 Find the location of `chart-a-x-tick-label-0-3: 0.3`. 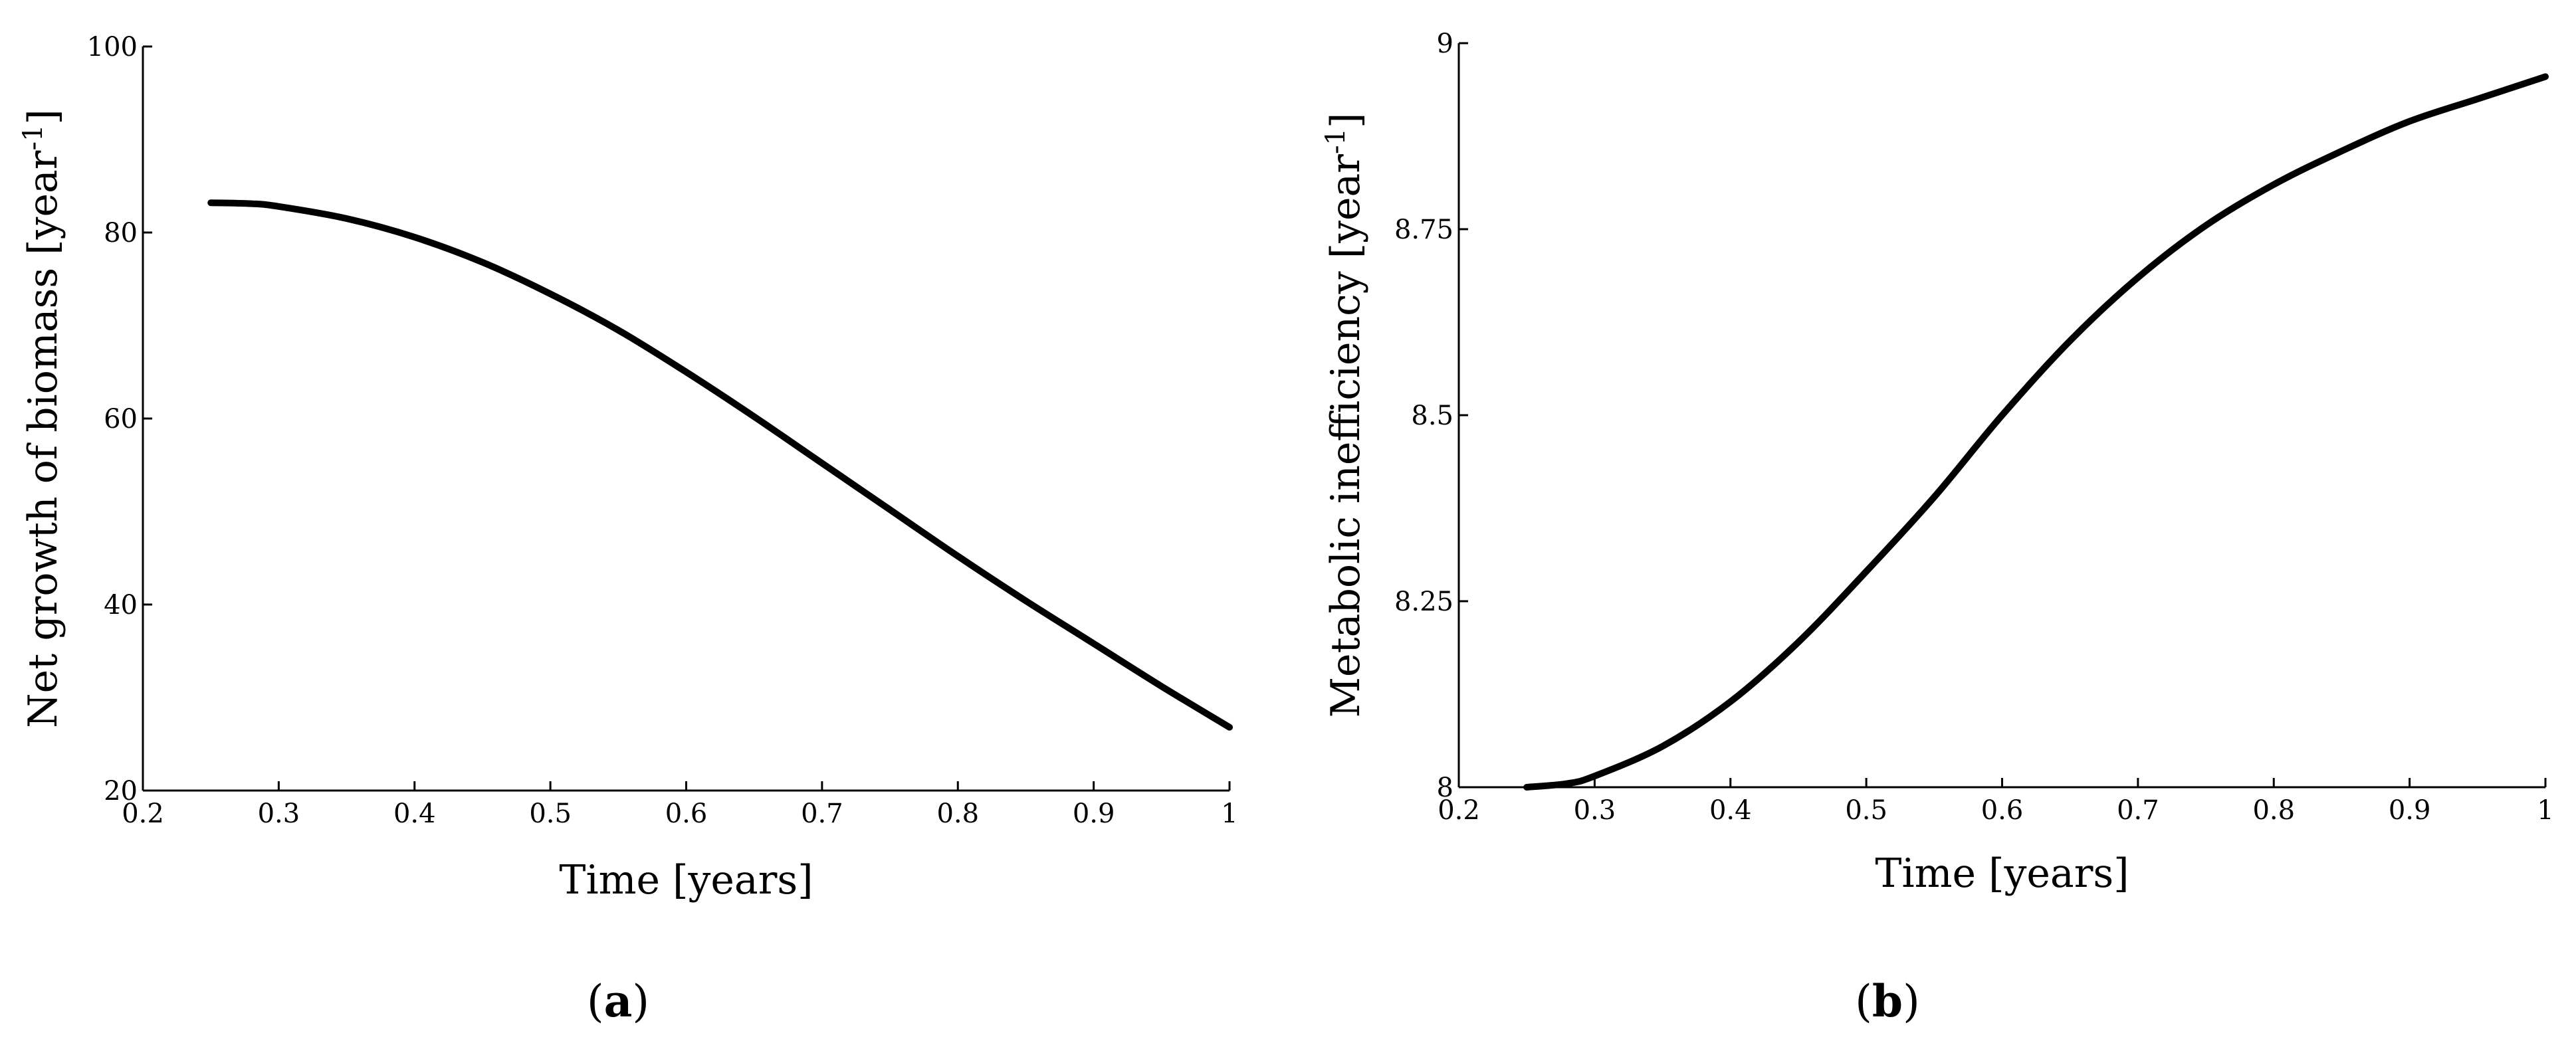

chart-a-x-tick-label-0-3: 0.3 is located at coordinates (279, 814).